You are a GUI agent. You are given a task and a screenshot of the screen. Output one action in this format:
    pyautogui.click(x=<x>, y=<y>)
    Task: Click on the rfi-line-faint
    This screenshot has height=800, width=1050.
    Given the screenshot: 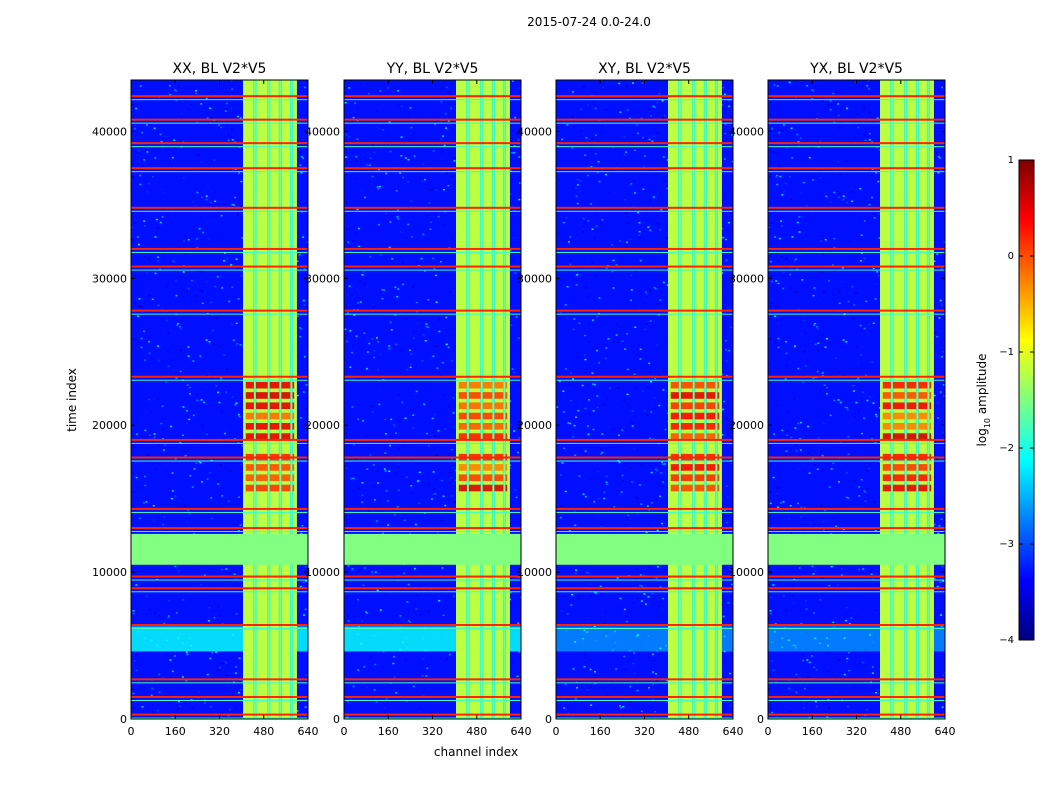 What is the action you would take?
    pyautogui.click(x=219, y=100)
    